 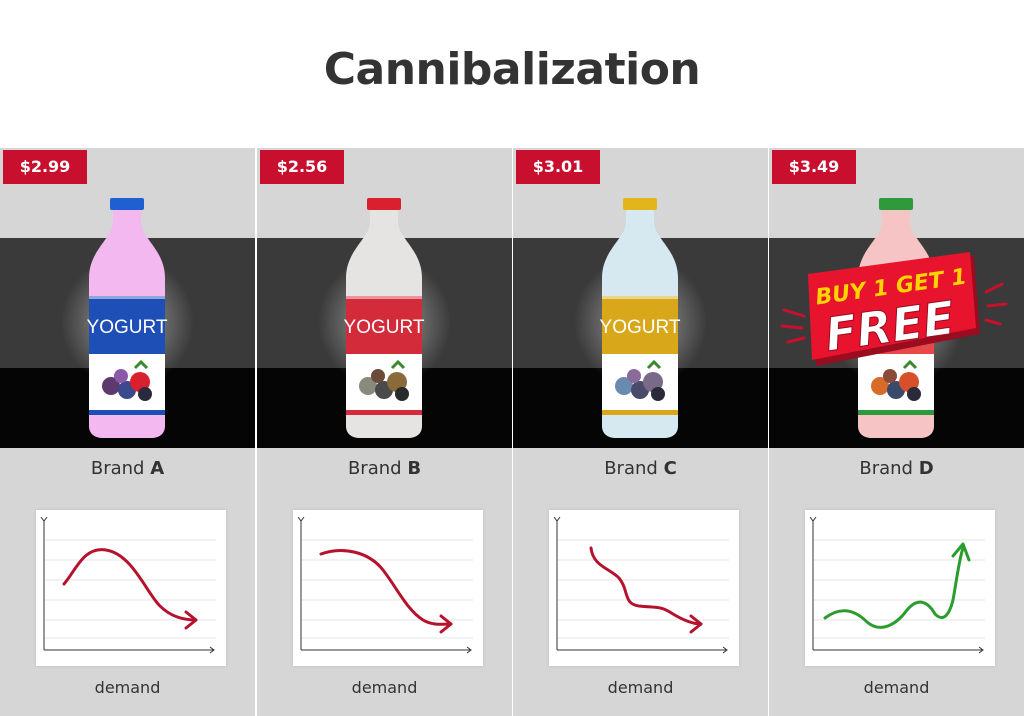 I want to click on brand-name: Brand C, so click(x=640, y=468).